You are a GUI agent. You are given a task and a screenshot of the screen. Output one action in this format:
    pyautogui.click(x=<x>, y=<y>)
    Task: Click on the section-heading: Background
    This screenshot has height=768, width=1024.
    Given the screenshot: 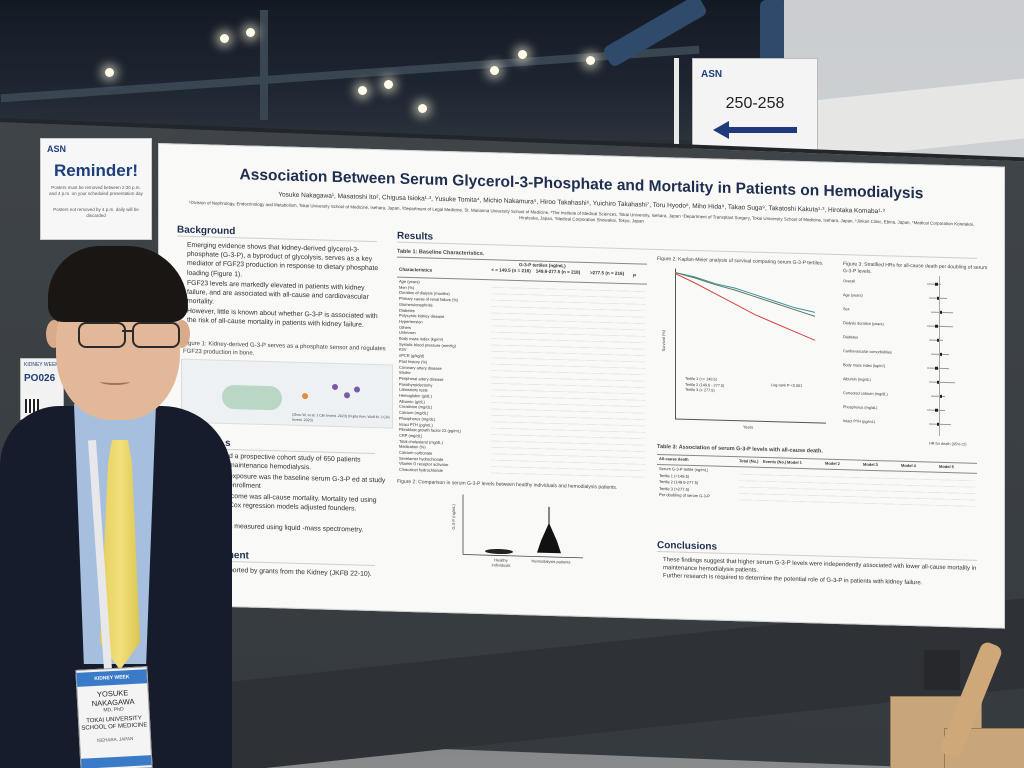 What is the action you would take?
    pyautogui.click(x=277, y=233)
    